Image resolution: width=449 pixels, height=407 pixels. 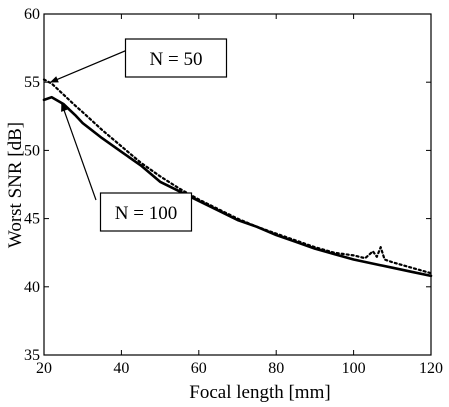 What do you see at coordinates (276, 368) in the screenshot?
I see `x-tick-label: 80` at bounding box center [276, 368].